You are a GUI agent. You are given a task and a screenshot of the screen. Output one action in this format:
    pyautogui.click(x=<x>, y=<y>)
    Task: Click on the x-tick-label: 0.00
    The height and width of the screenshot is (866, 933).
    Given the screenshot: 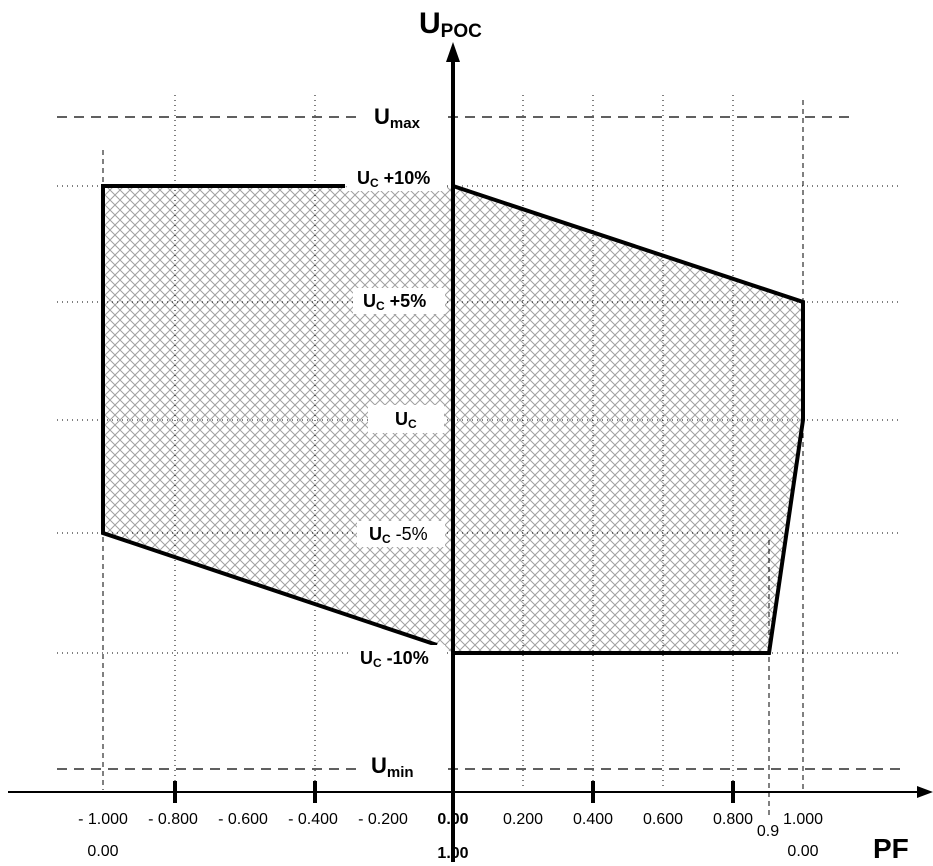 What is the action you would take?
    pyautogui.click(x=452, y=819)
    